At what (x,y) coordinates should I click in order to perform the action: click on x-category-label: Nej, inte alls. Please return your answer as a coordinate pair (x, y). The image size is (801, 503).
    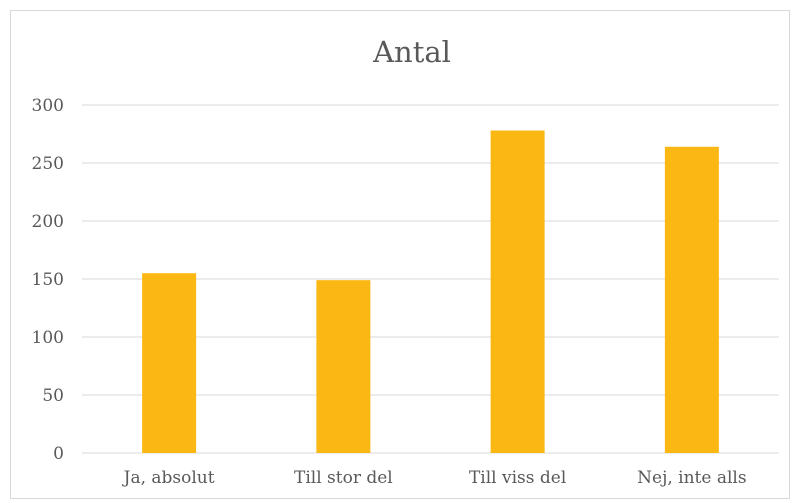
    Looking at the image, I should click on (691, 478).